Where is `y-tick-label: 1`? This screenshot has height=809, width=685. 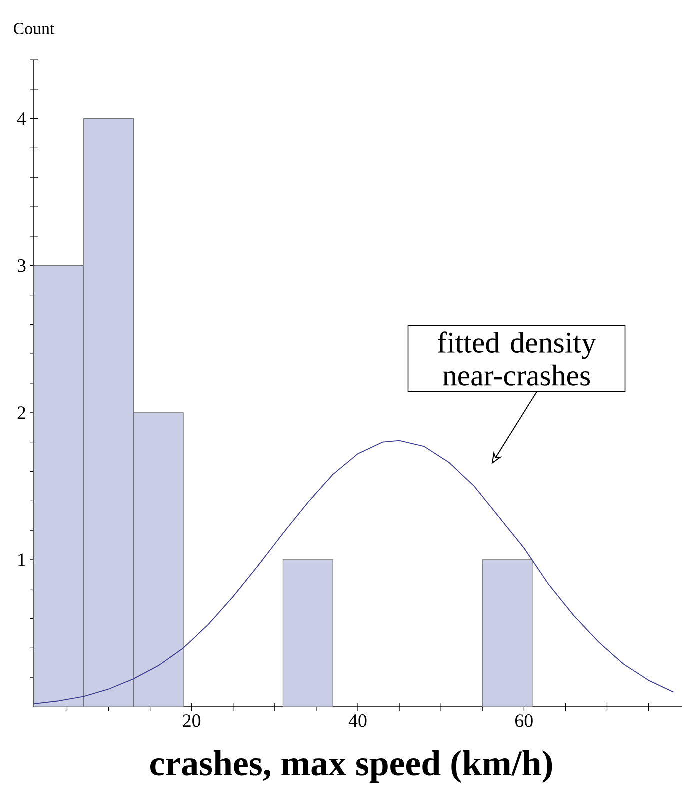
y-tick-label: 1 is located at coordinates (22, 560).